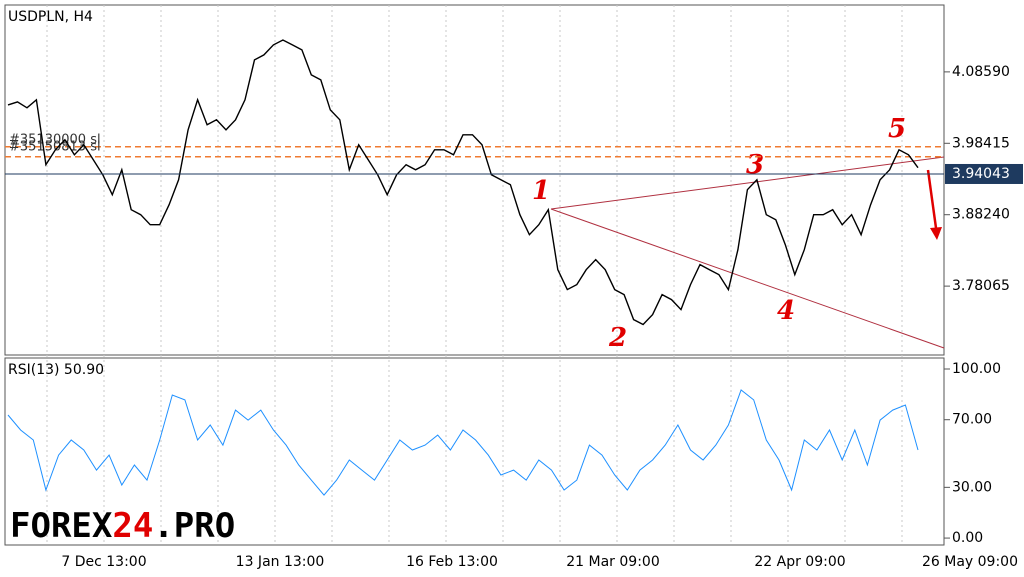 The width and height of the screenshot is (1024, 577). What do you see at coordinates (936, 233) in the screenshot?
I see `arrow-head` at bounding box center [936, 233].